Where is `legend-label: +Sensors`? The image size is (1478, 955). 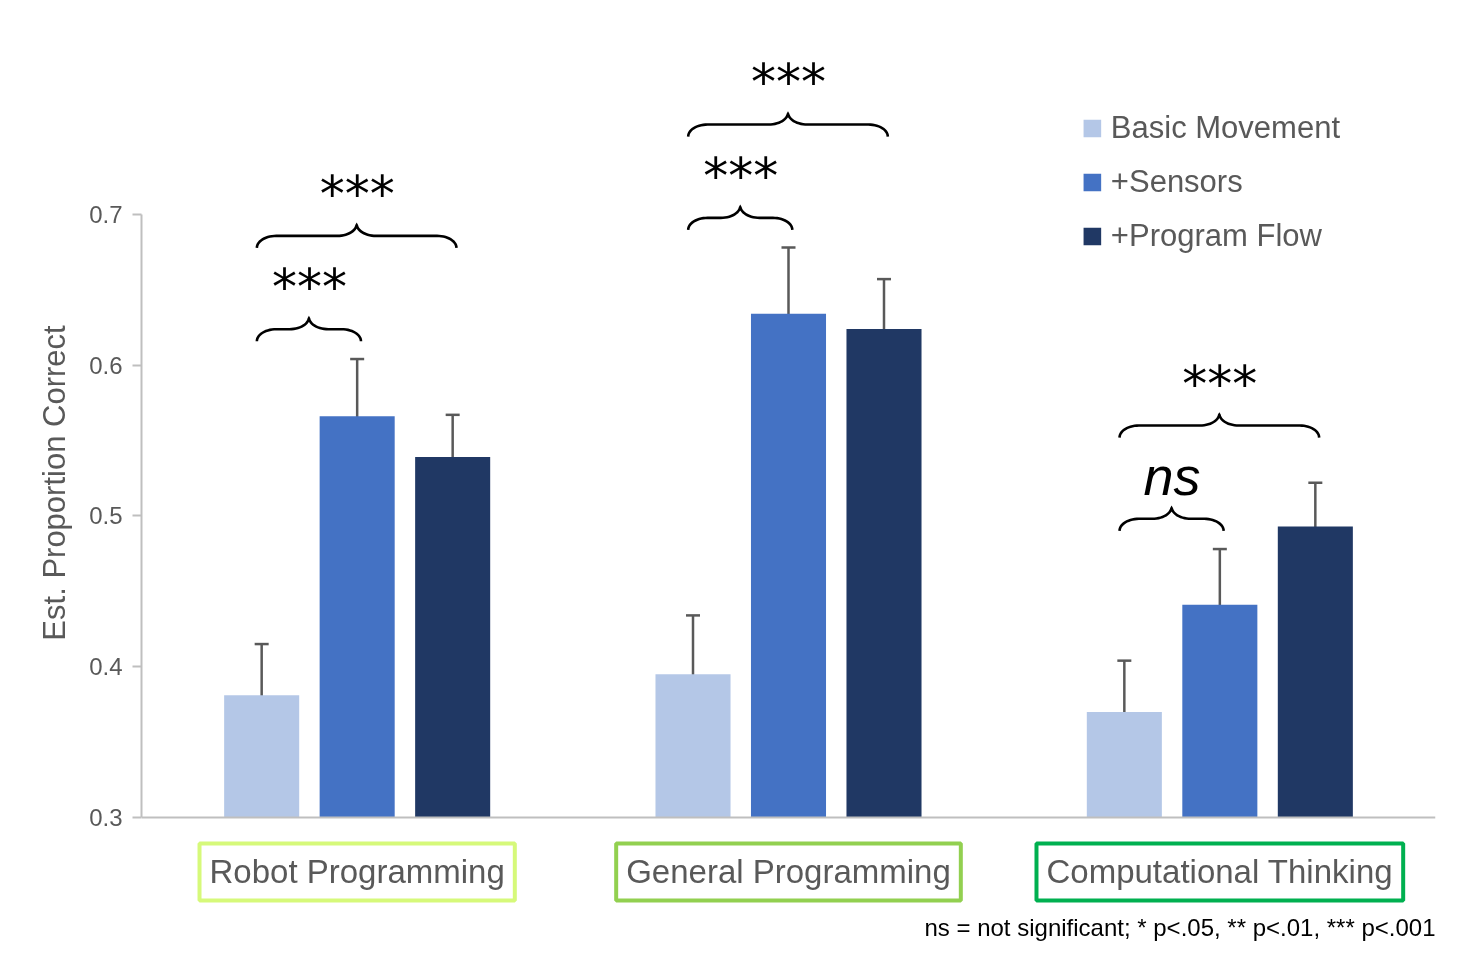
legend-label: +Sensors is located at coordinates (1176, 182).